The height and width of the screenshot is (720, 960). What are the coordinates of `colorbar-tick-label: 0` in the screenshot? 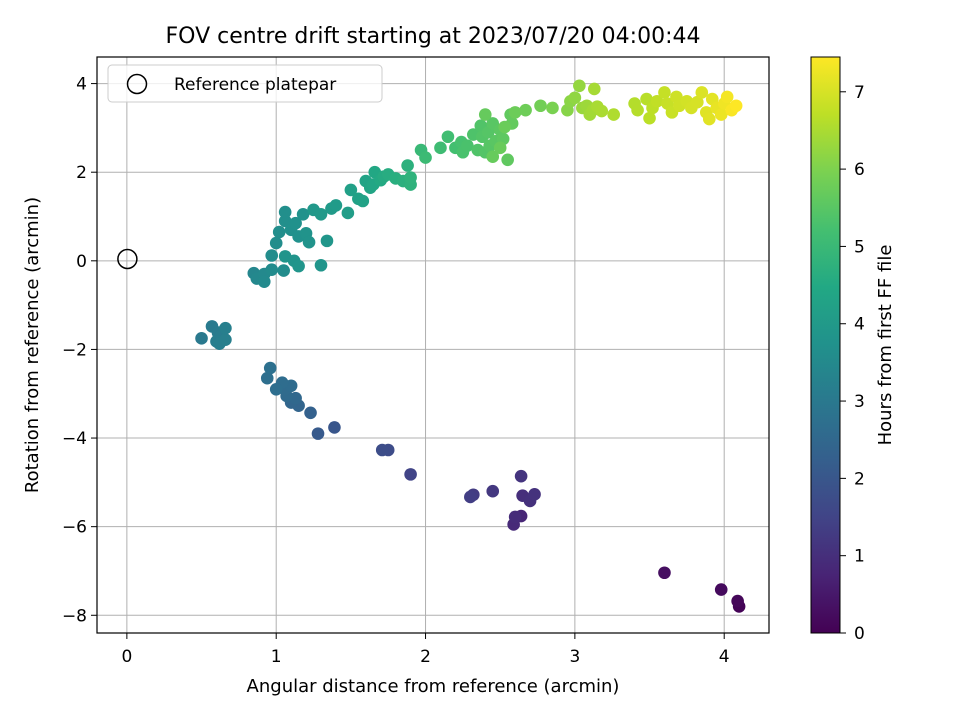 It's located at (859, 634).